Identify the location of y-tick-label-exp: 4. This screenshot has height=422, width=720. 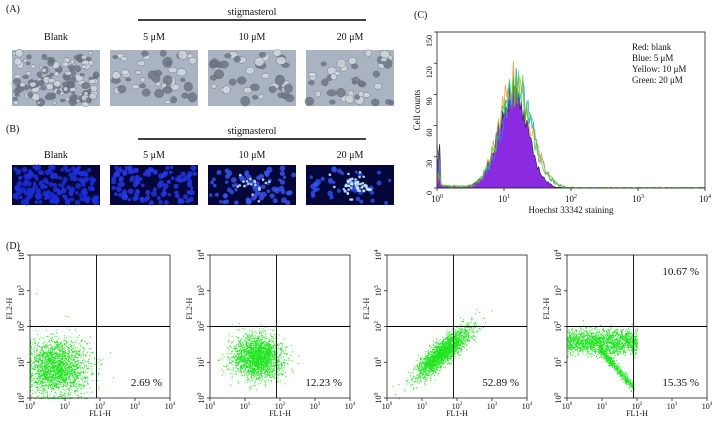
(200, 251).